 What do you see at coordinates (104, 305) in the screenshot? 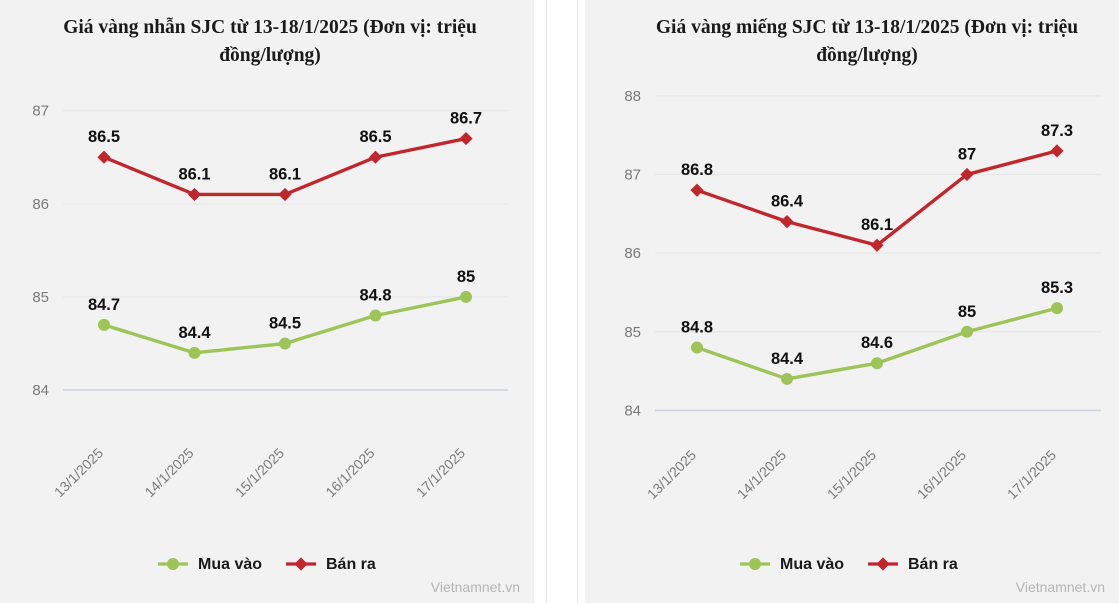
I see `data-point-label: 84.7` at bounding box center [104, 305].